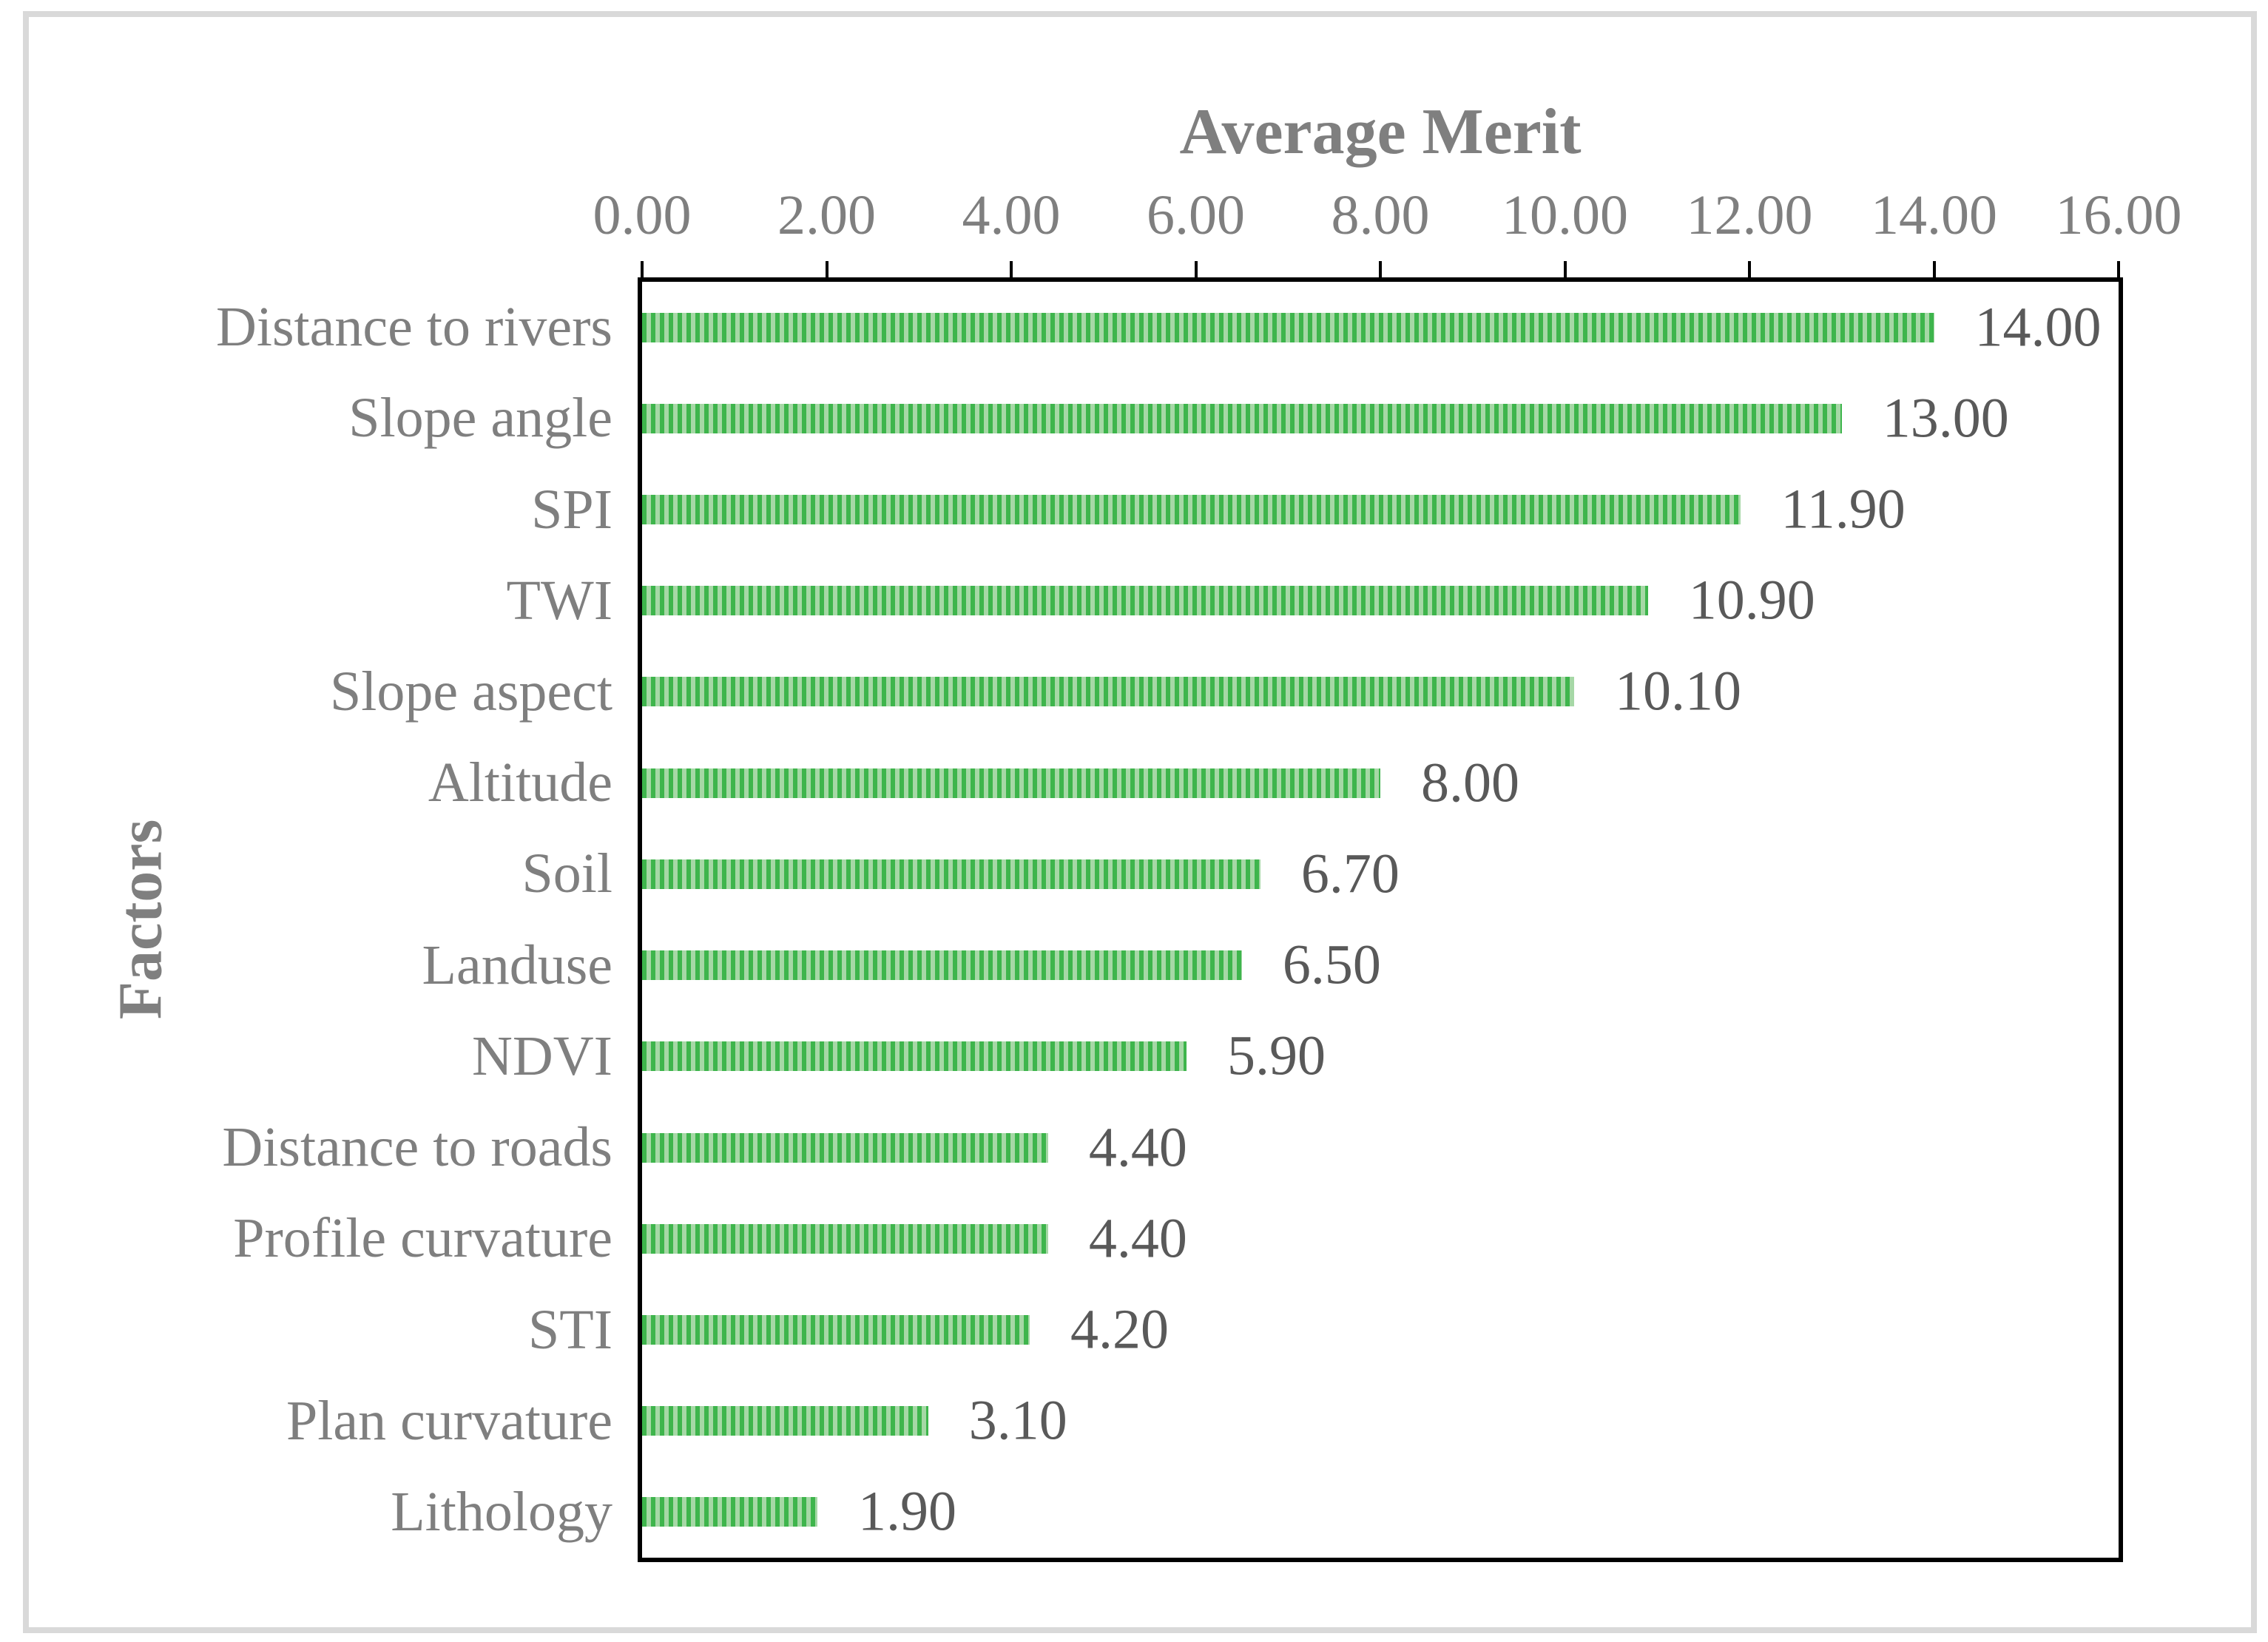 The width and height of the screenshot is (2268, 1642). Describe the element at coordinates (1749, 215) in the screenshot. I see `x-axis-tick-label: 12.00` at that location.